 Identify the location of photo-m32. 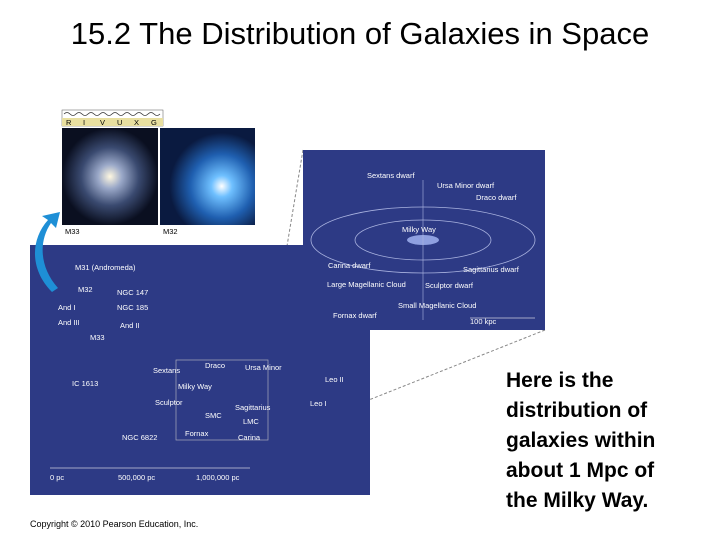
(207, 176).